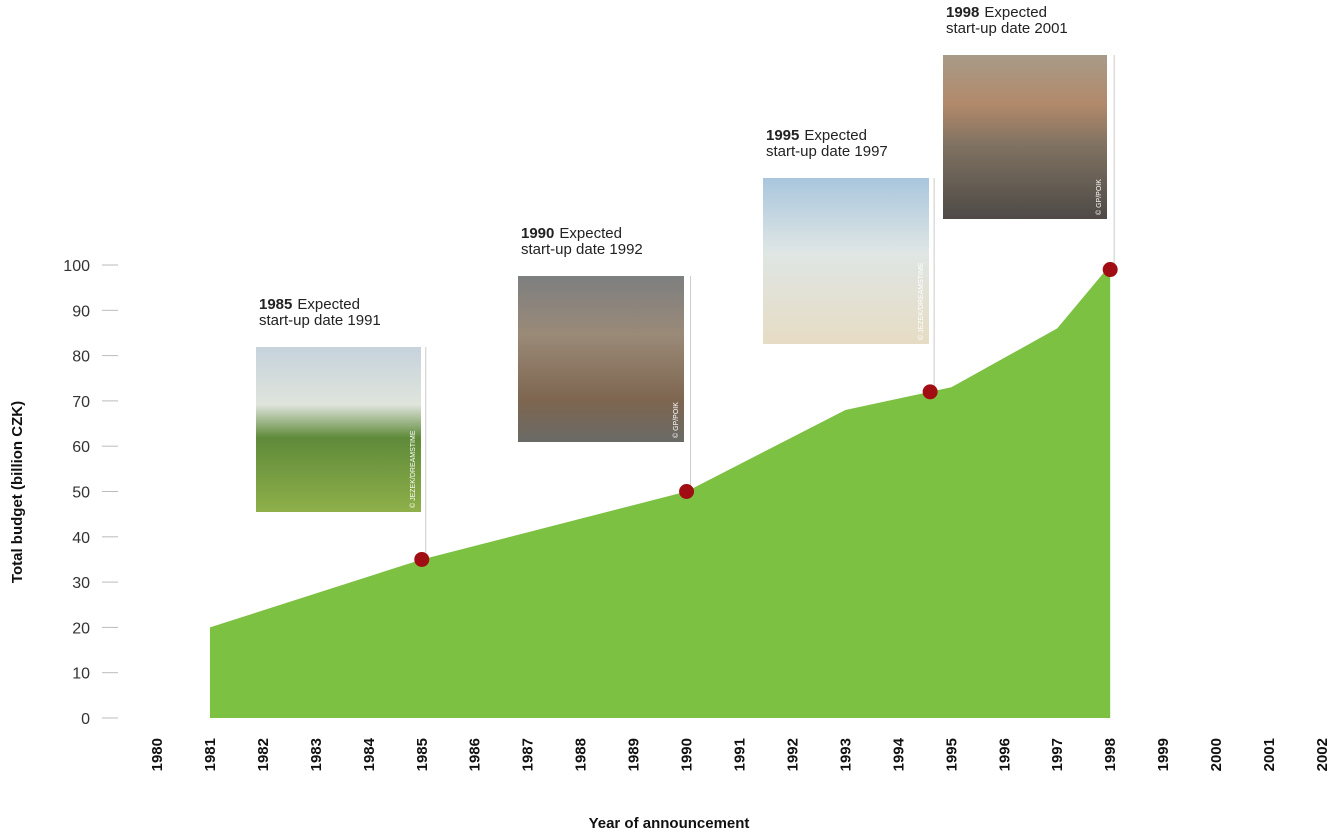 Image resolution: width=1338 pixels, height=839 pixels. What do you see at coordinates (85, 719) in the screenshot?
I see `y-tick-label: 0` at bounding box center [85, 719].